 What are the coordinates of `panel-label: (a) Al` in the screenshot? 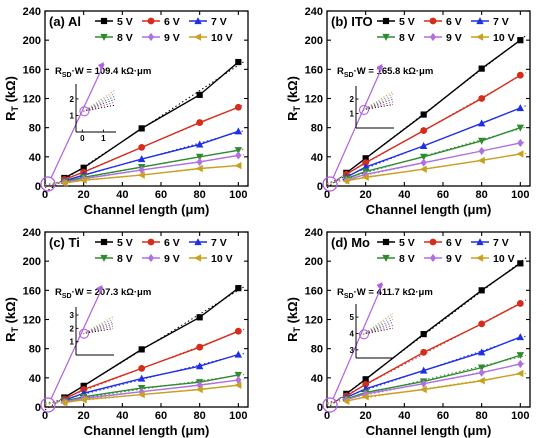 It's located at (65, 21).